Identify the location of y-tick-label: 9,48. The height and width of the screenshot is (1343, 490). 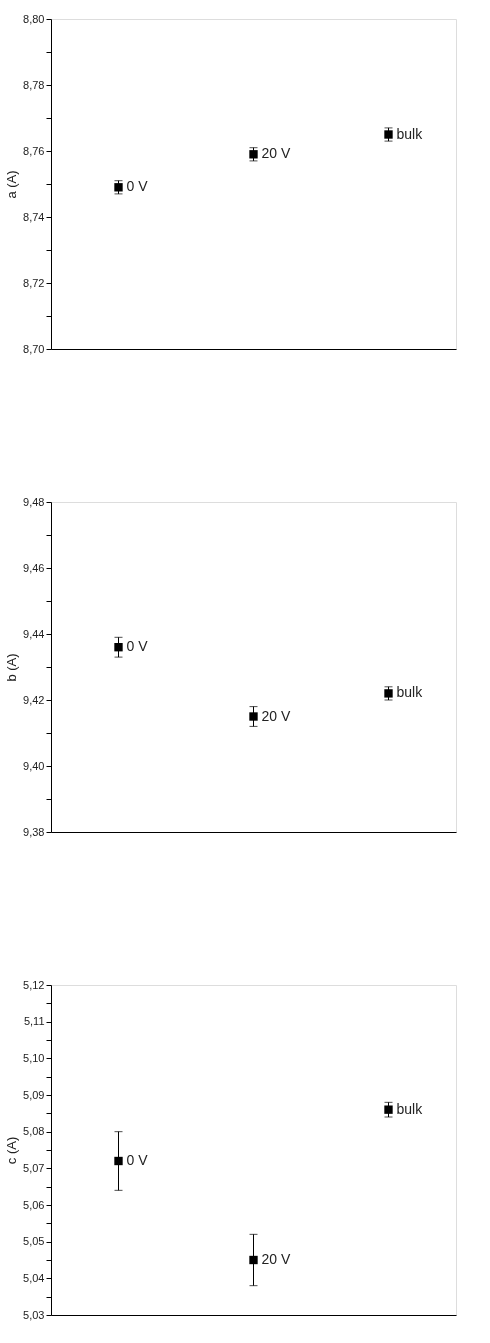
(34, 501).